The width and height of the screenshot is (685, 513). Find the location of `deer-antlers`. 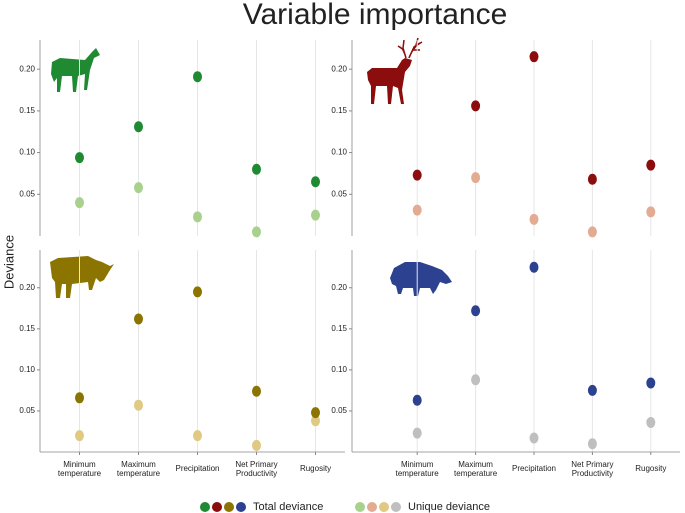

deer-antlers is located at coordinates (410, 48).